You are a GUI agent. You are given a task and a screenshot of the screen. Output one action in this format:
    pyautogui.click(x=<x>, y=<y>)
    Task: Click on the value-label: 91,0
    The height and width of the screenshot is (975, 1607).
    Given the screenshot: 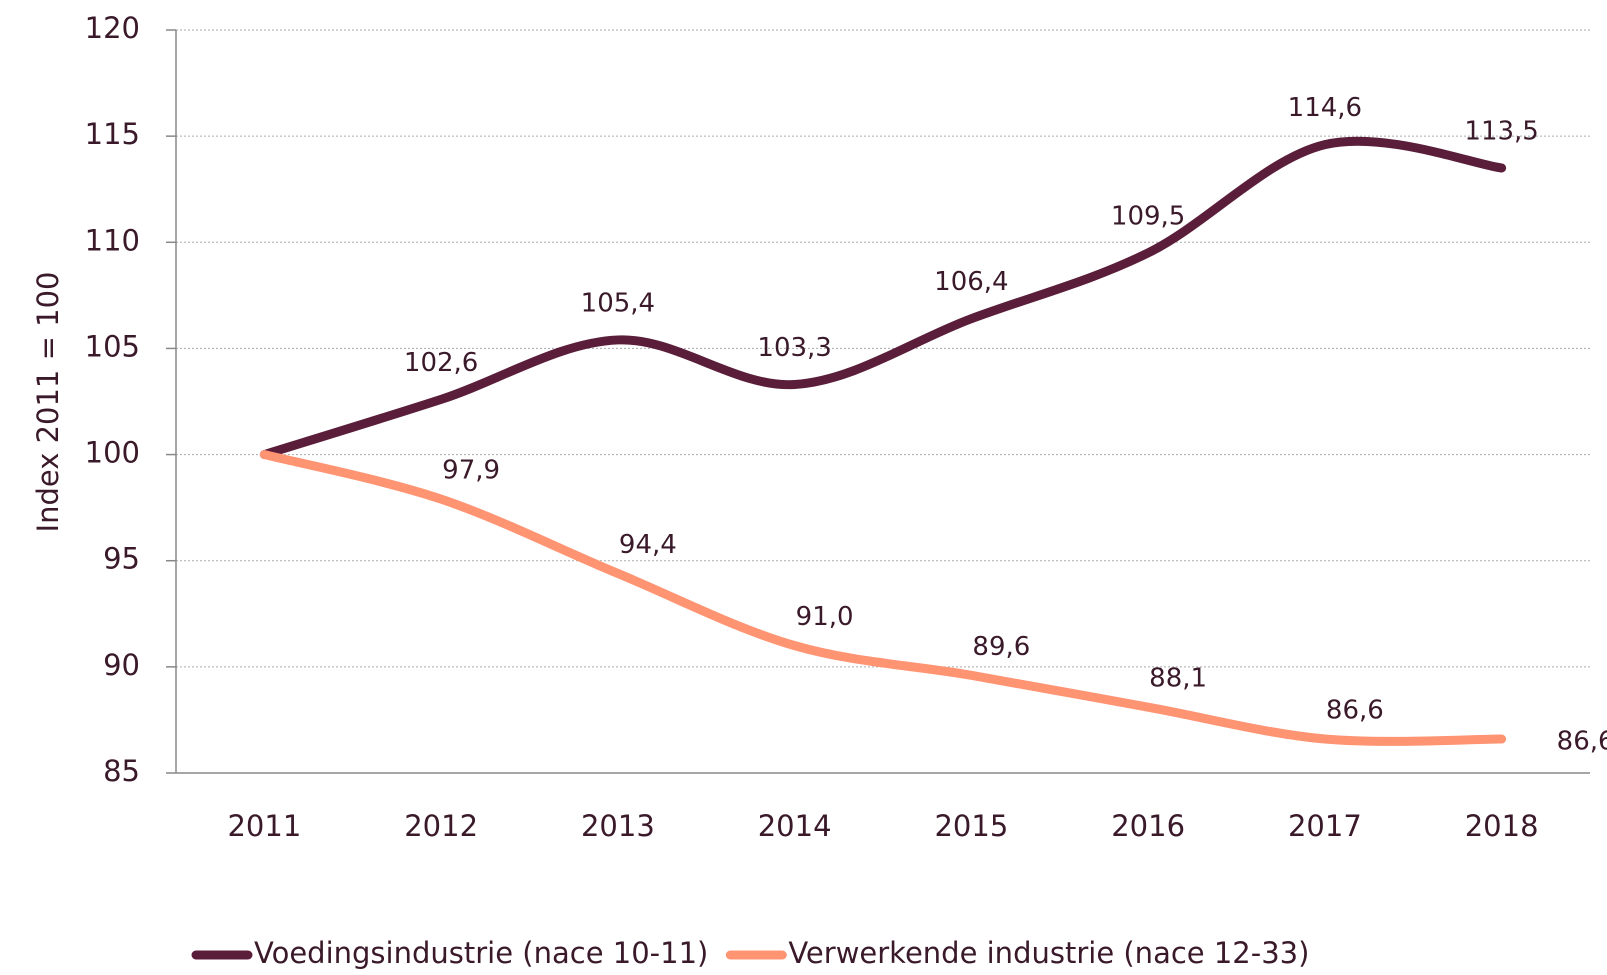 What is the action you would take?
    pyautogui.click(x=825, y=617)
    